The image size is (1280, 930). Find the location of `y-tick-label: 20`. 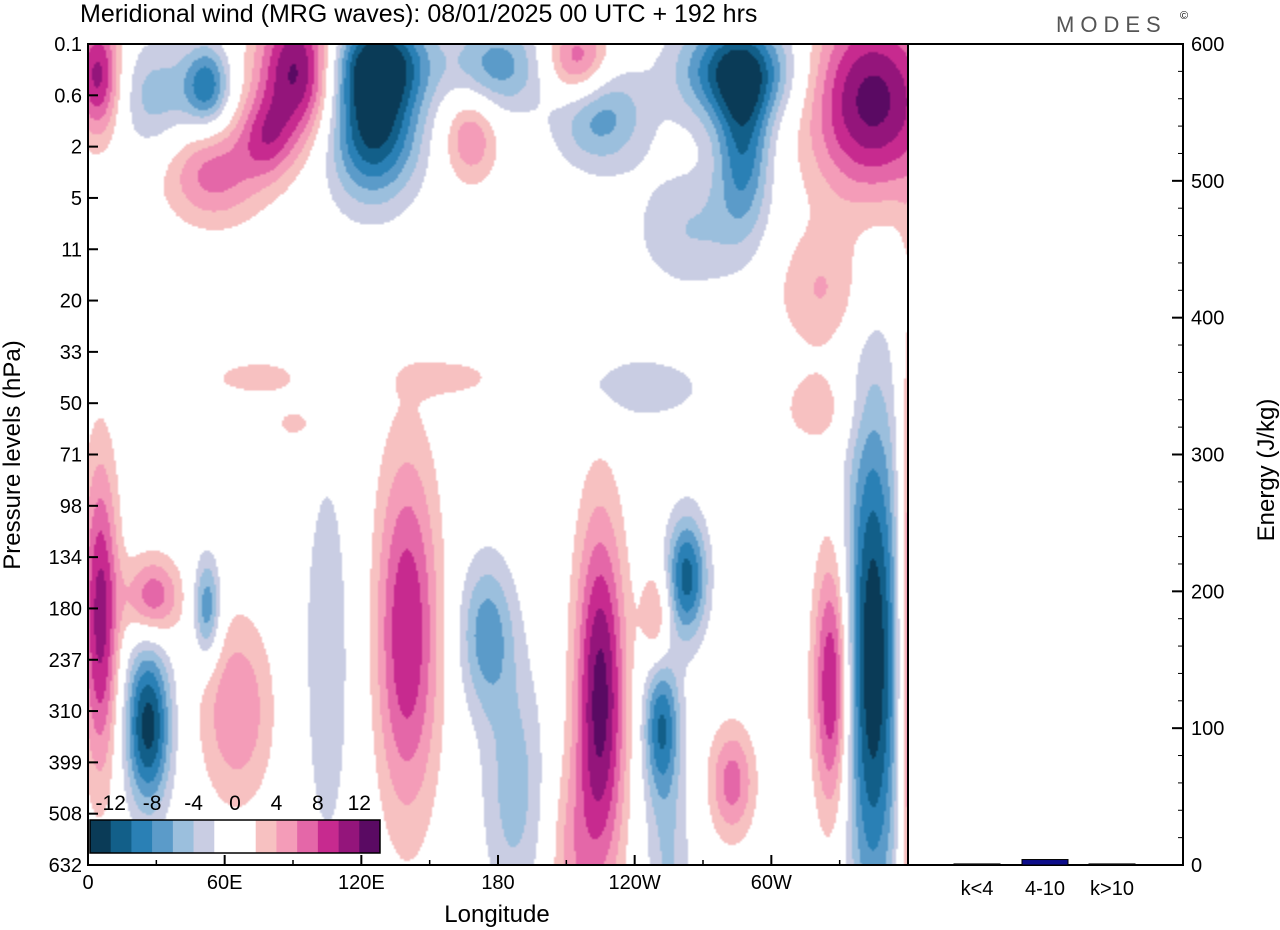

y-tick-label: 20 is located at coordinates (71, 302).